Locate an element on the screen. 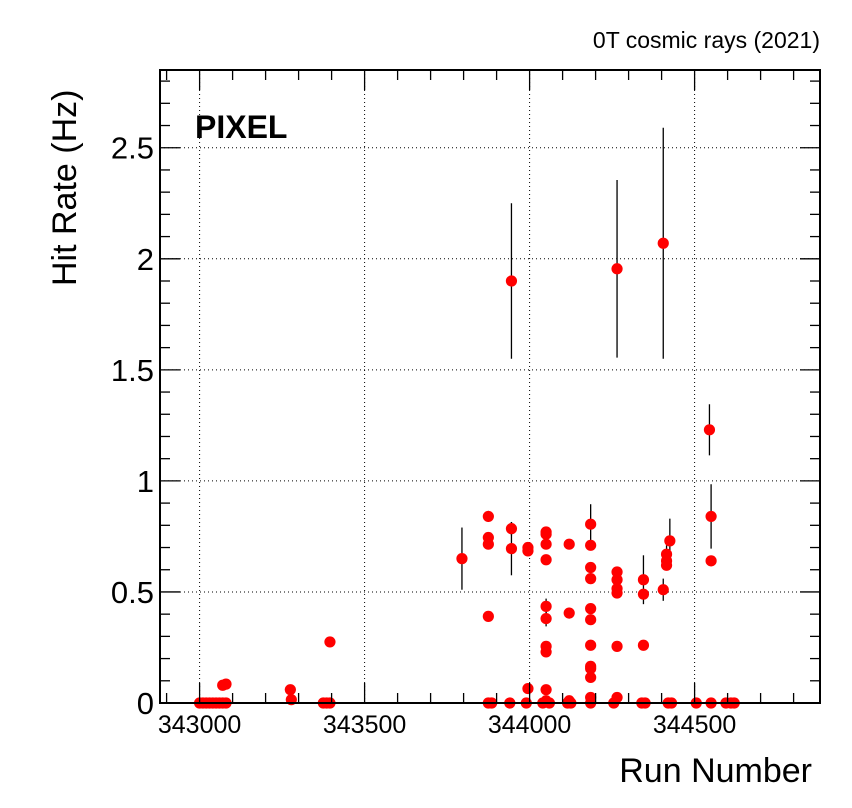 The width and height of the screenshot is (852, 808). x-axis-label: Run Number is located at coordinates (715, 771).